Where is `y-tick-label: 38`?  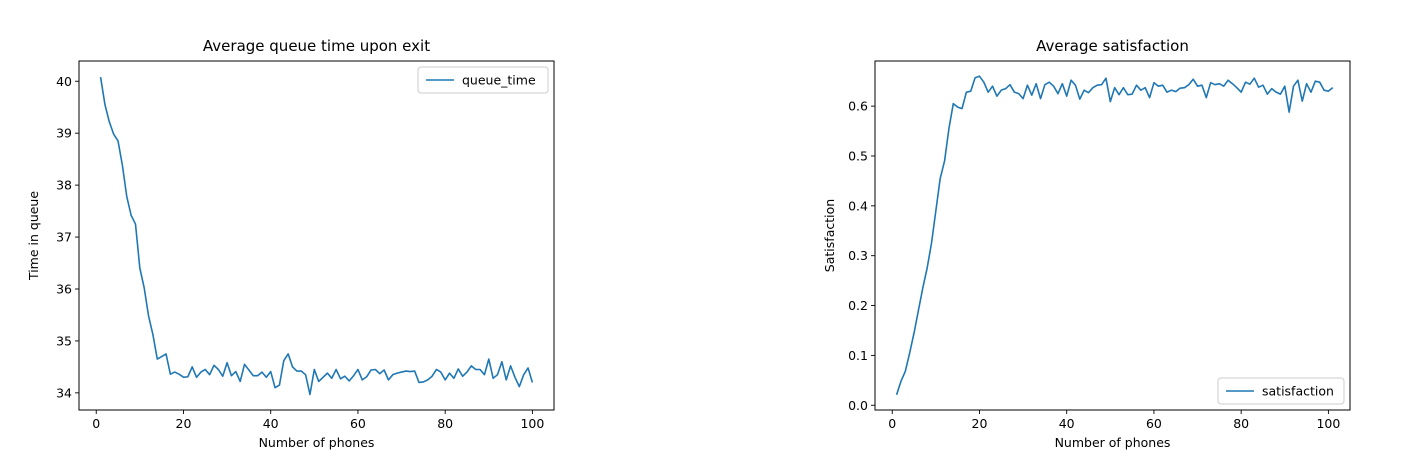 y-tick-label: 38 is located at coordinates (64, 185).